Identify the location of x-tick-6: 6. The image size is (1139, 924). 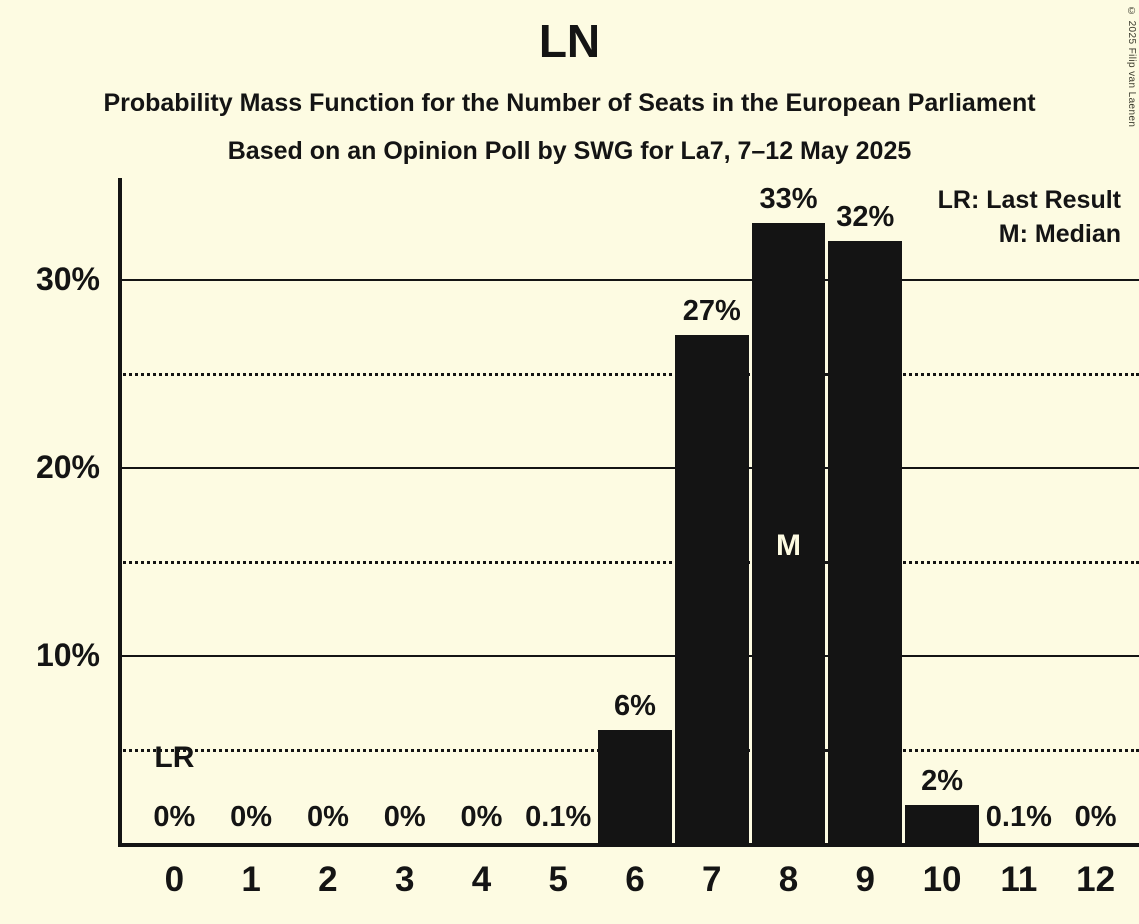
(635, 879).